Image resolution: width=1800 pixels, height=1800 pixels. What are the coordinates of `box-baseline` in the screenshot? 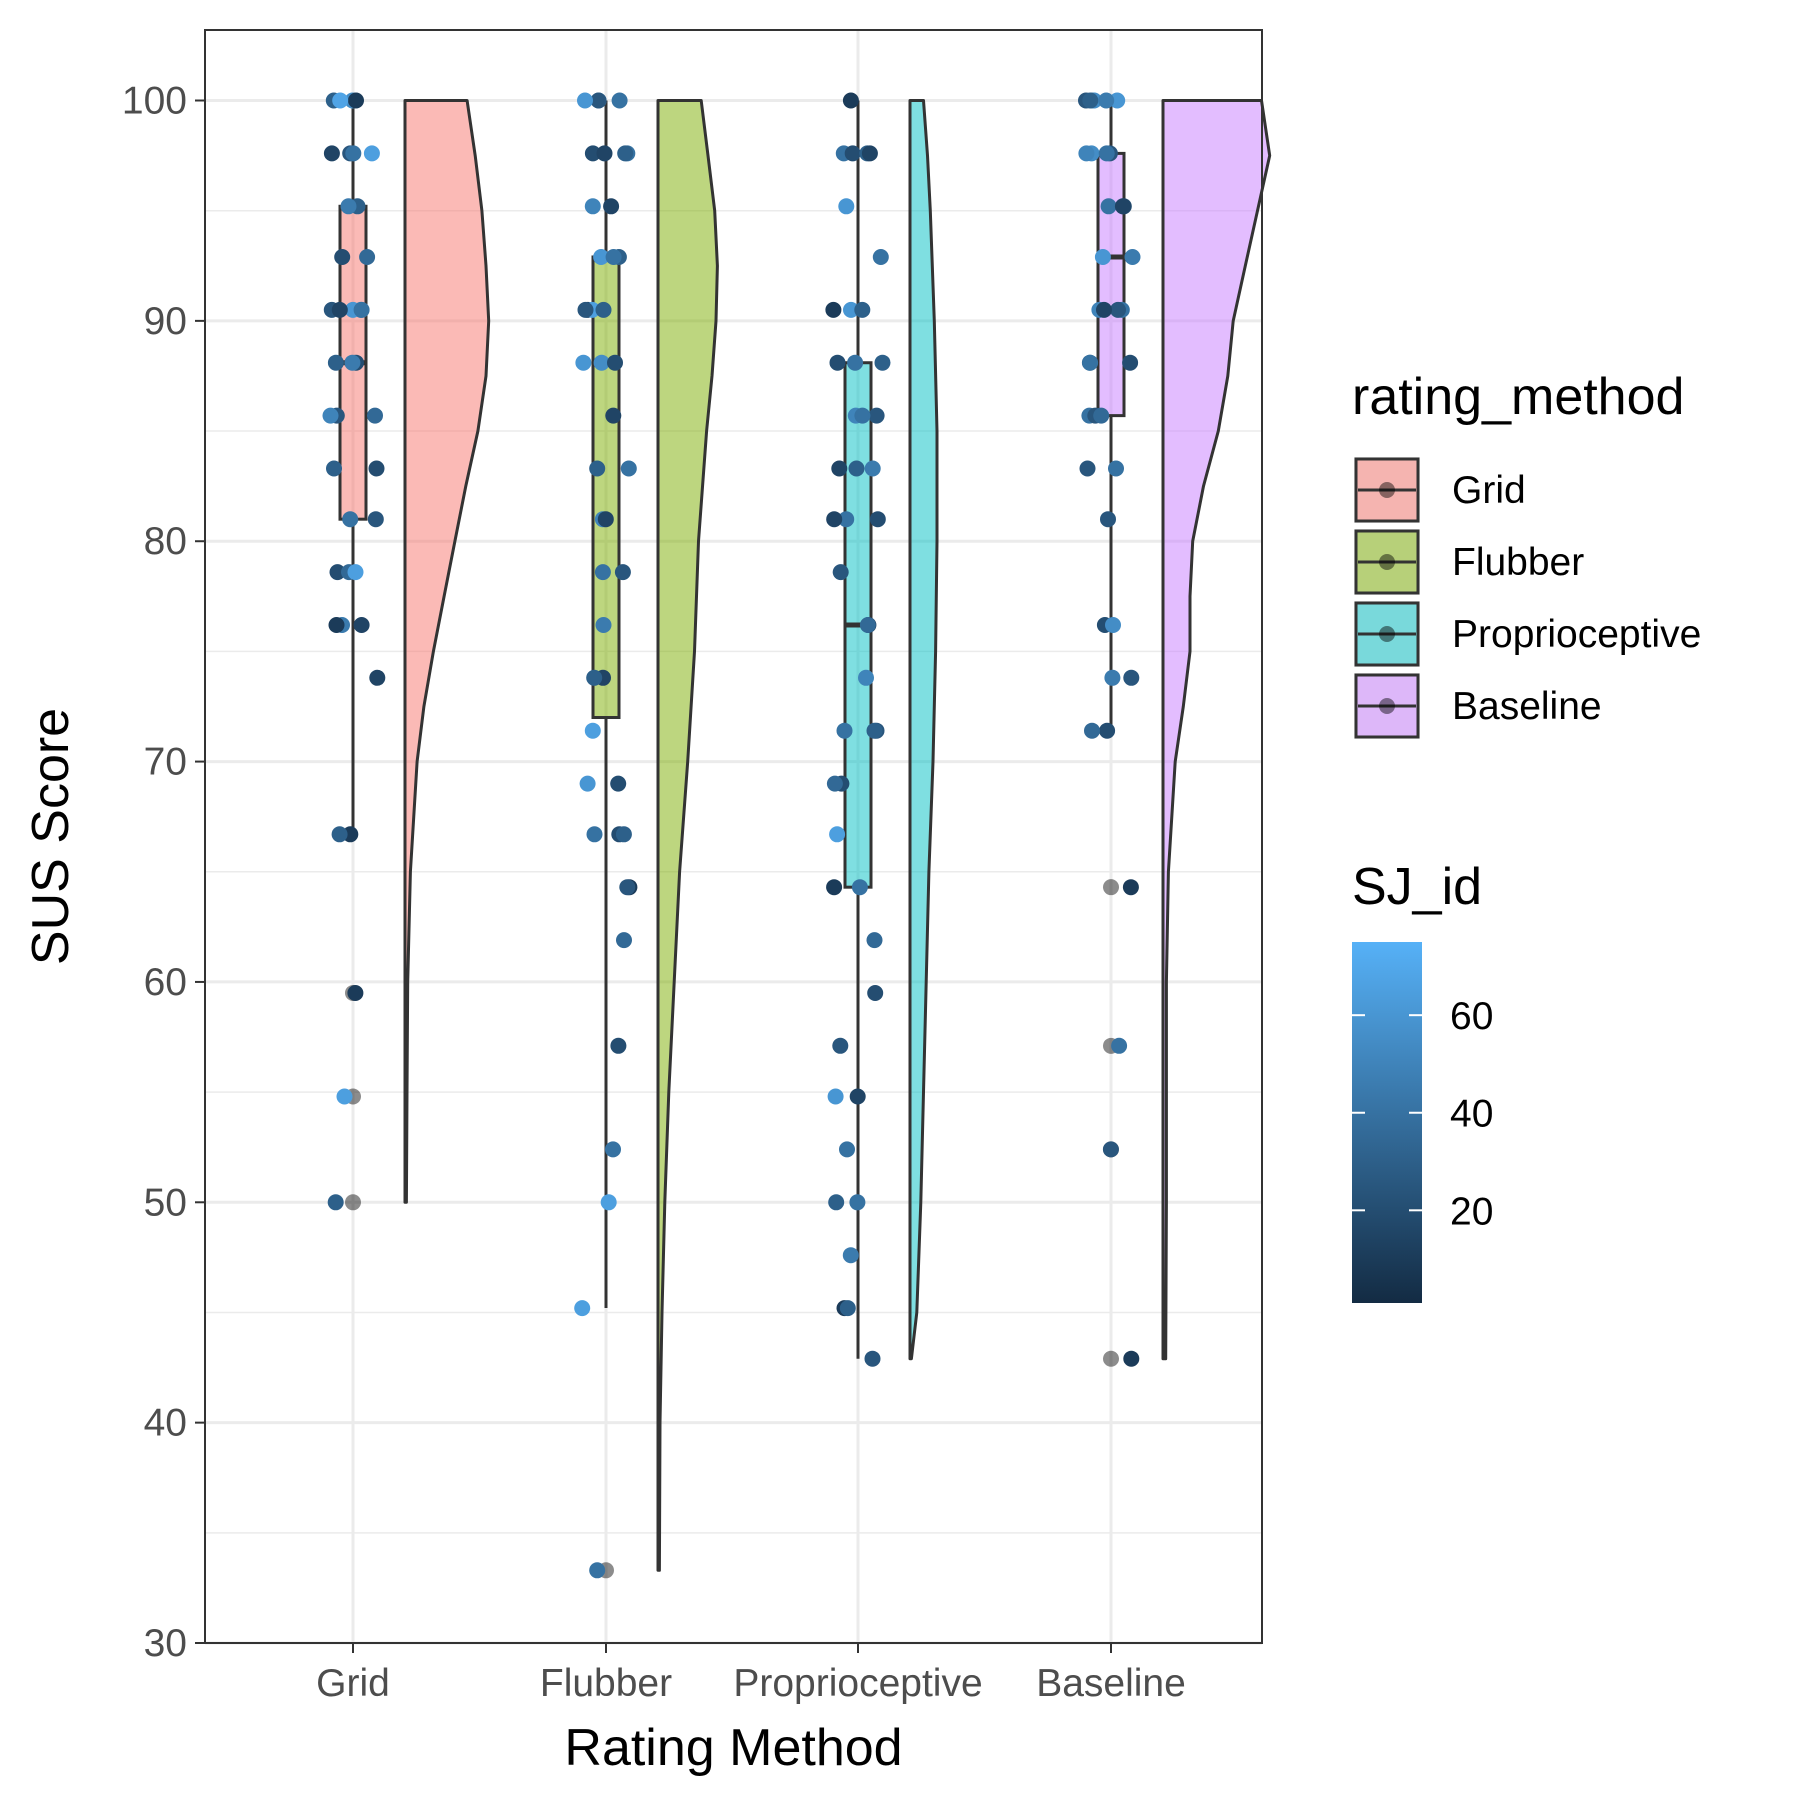 It's located at (1111, 284).